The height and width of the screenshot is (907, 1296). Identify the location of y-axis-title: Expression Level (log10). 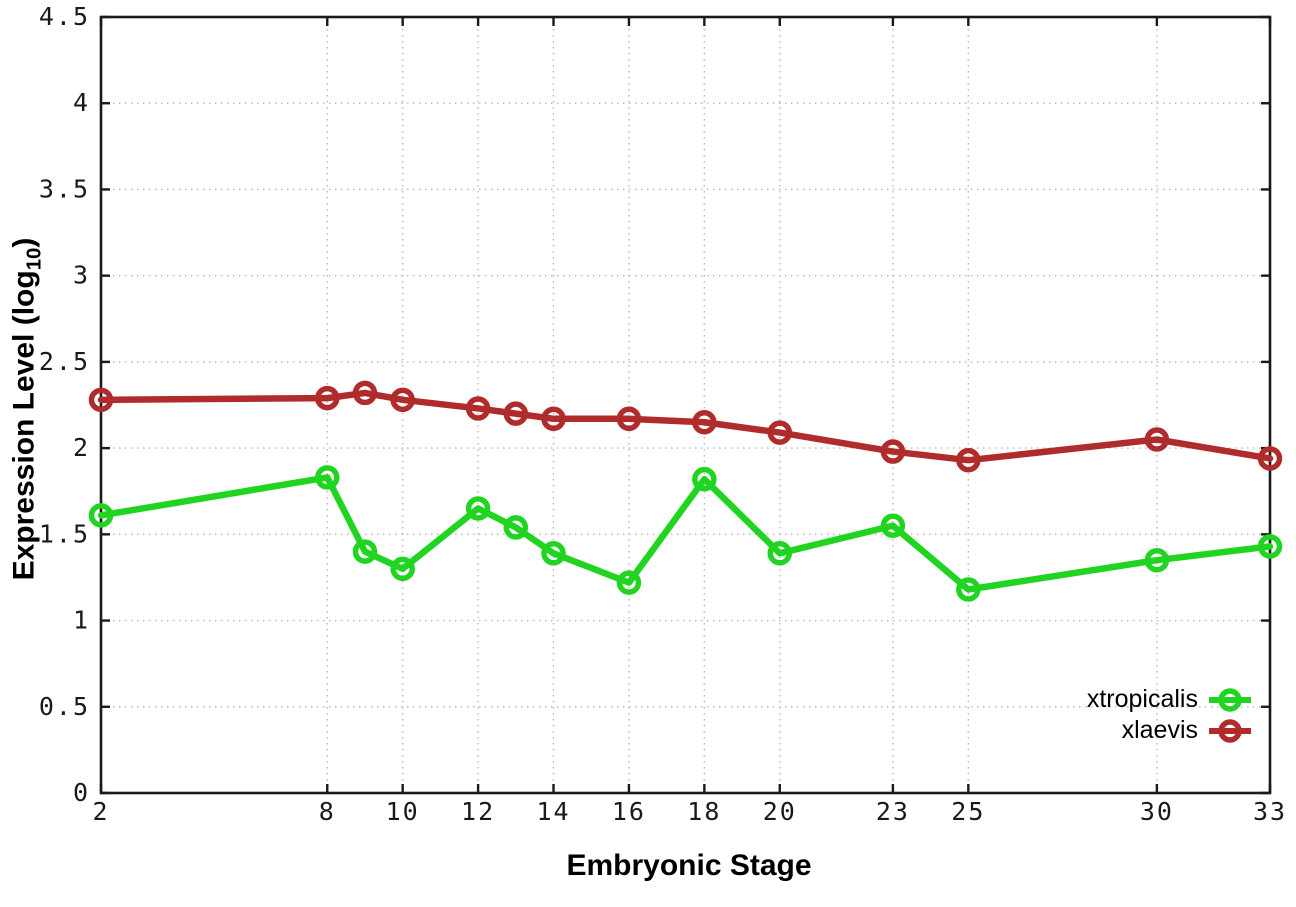
(27, 409).